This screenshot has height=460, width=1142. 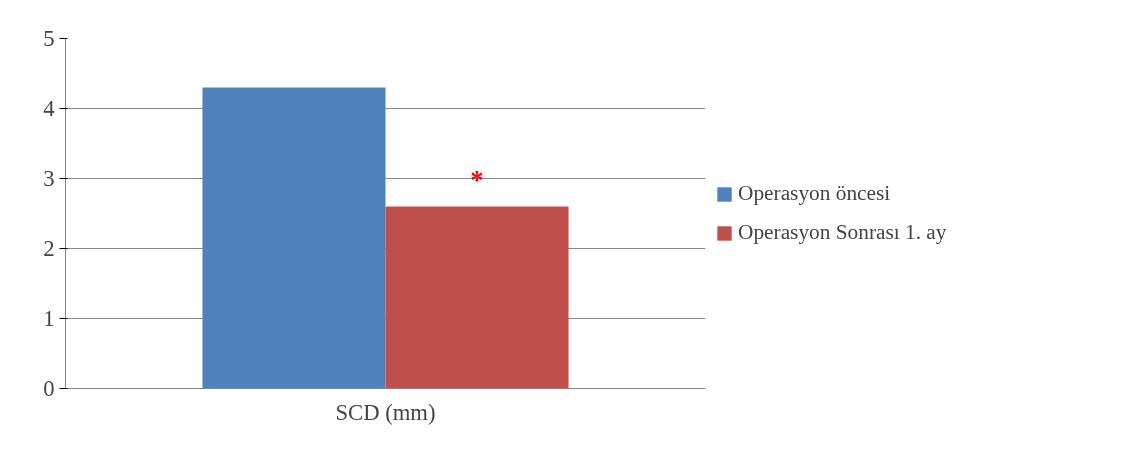 I want to click on annotation: *, so click(x=477, y=179).